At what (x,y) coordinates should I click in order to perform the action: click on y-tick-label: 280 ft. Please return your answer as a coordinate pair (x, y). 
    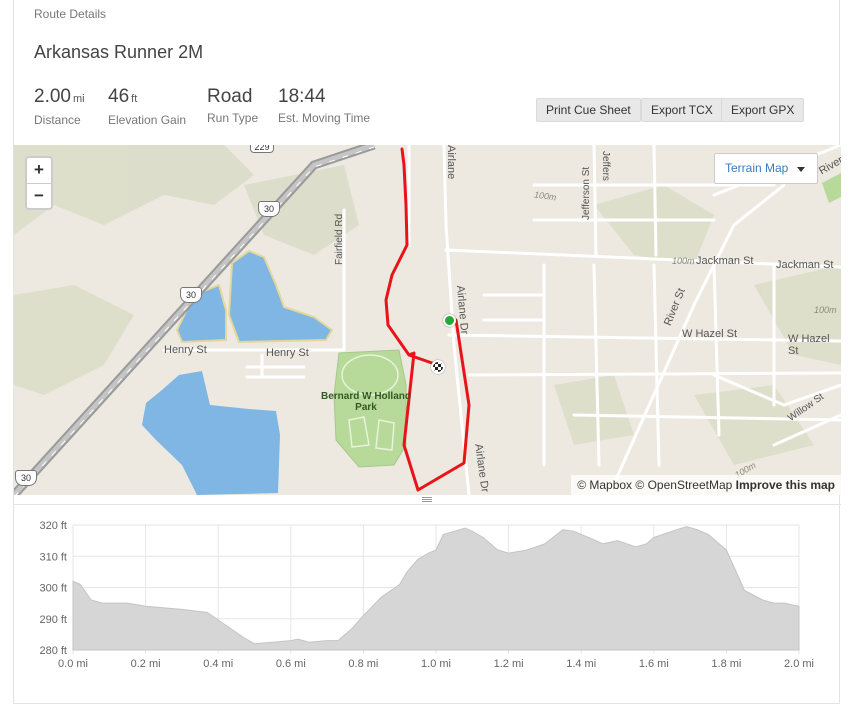
    Looking at the image, I should click on (53, 651).